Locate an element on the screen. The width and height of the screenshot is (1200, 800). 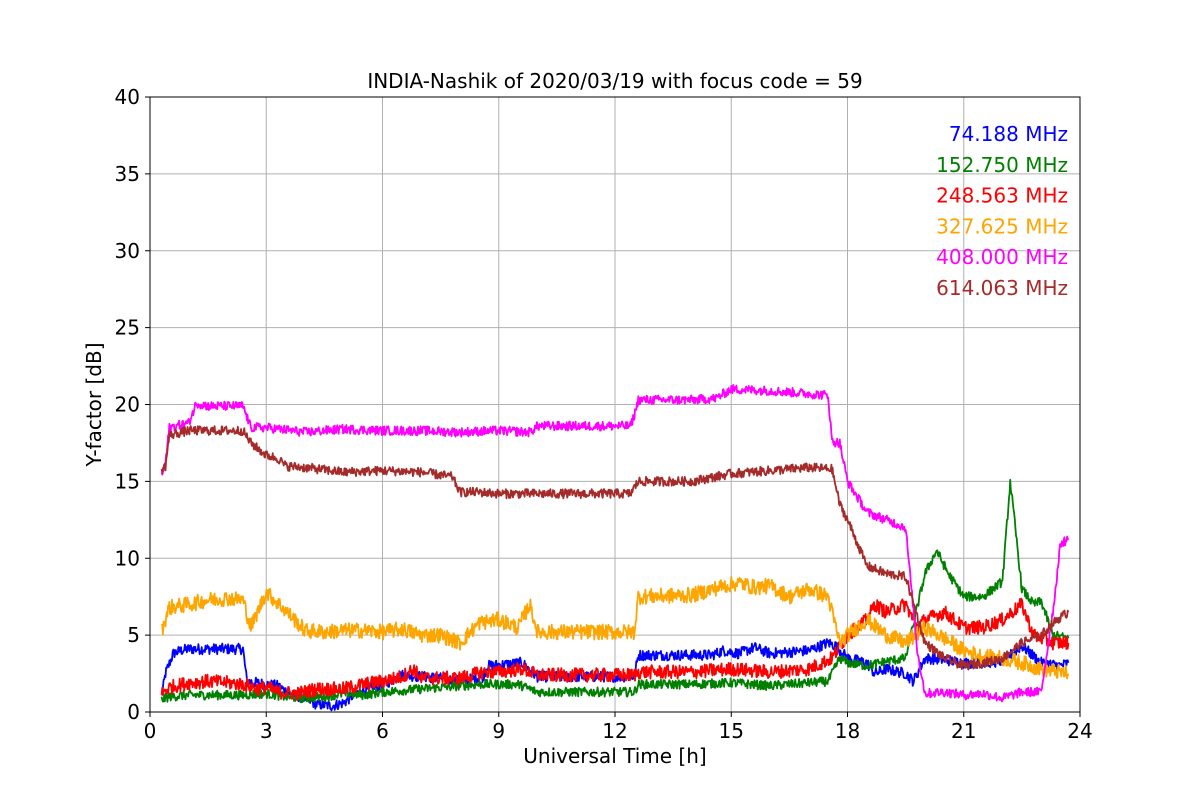
y-tick-label: 10 is located at coordinates (127, 558).